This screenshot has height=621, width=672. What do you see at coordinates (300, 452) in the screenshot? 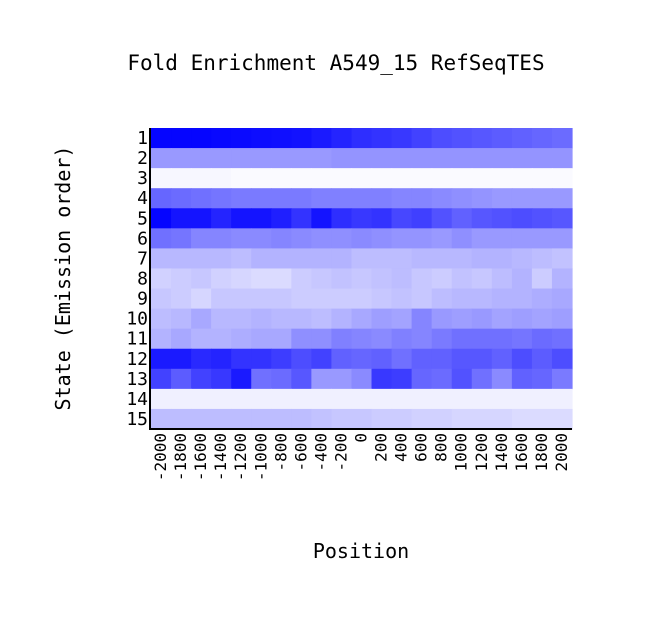
I see `x-tick-label: -600` at bounding box center [300, 452].